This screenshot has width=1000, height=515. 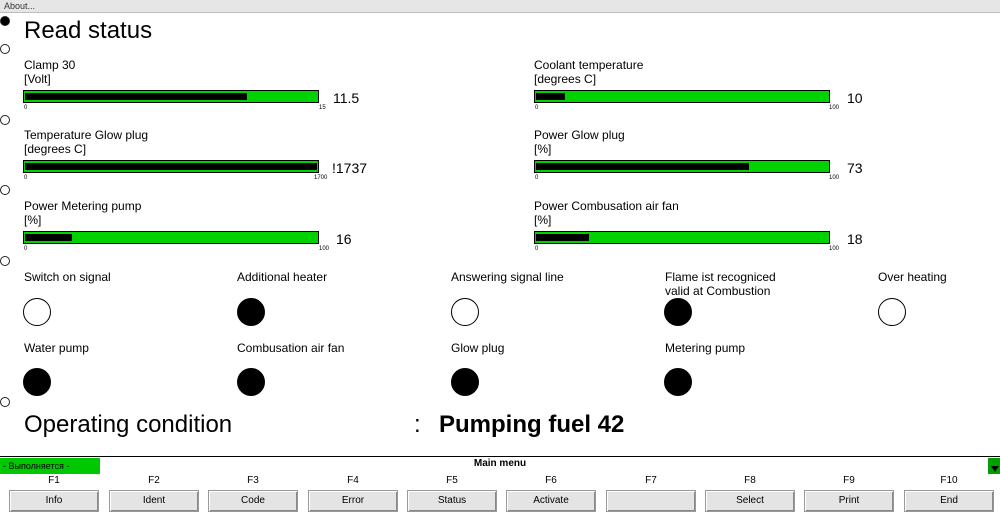 I want to click on gauge-value: 16, so click(x=344, y=239).